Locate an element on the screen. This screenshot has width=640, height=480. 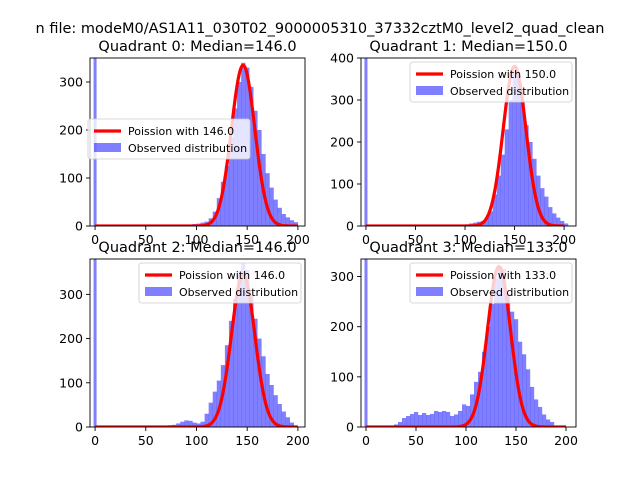
y-tick-label: 400 is located at coordinates (342, 58).